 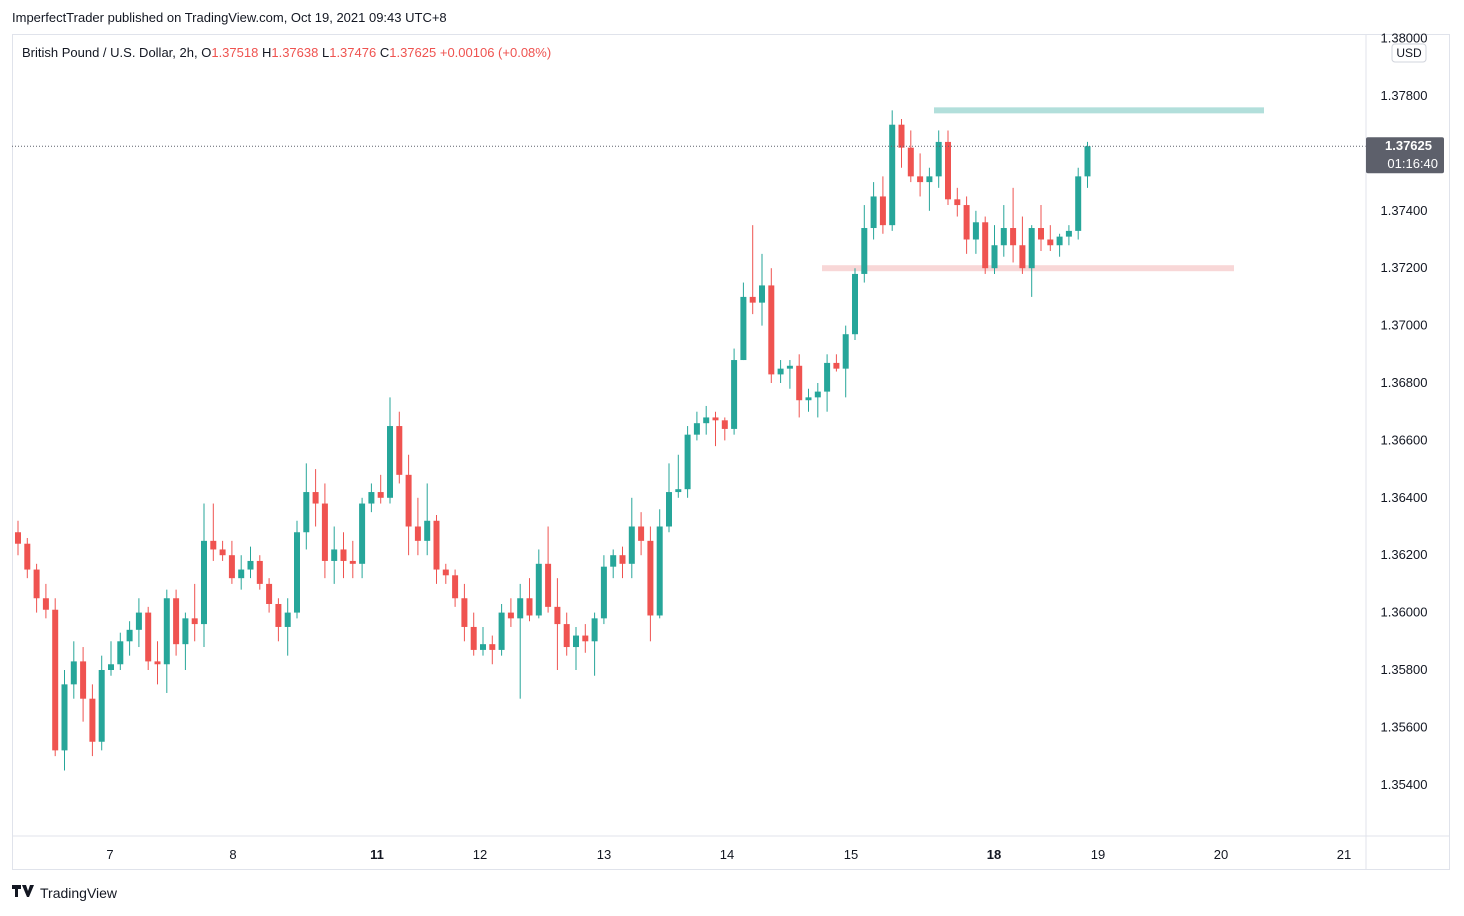 I want to click on brand-name: TradingView, so click(x=79, y=892).